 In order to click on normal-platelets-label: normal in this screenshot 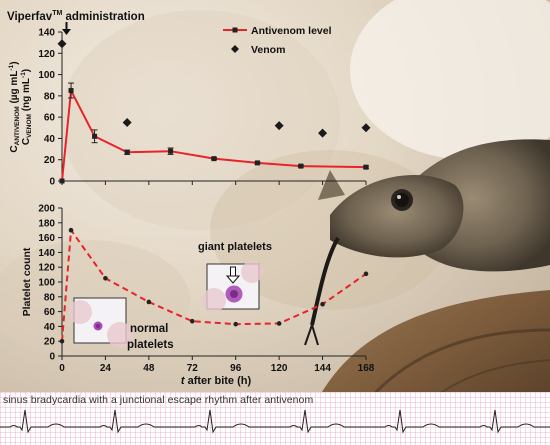, I will do `click(149, 329)`.